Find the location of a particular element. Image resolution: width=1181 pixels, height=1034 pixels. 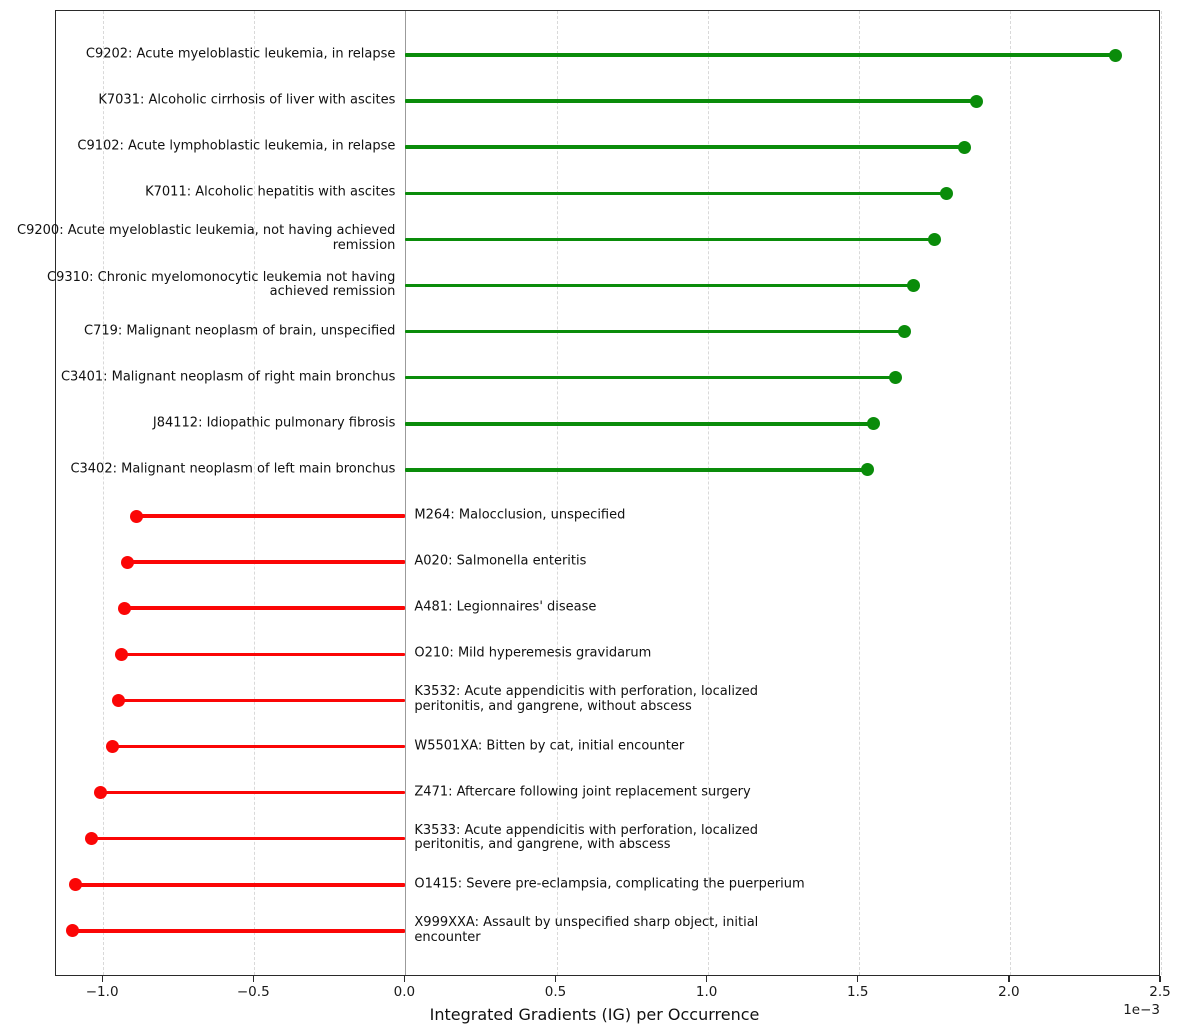

category-label: O210: Mild hyperemesis gravidarum is located at coordinates (533, 653).